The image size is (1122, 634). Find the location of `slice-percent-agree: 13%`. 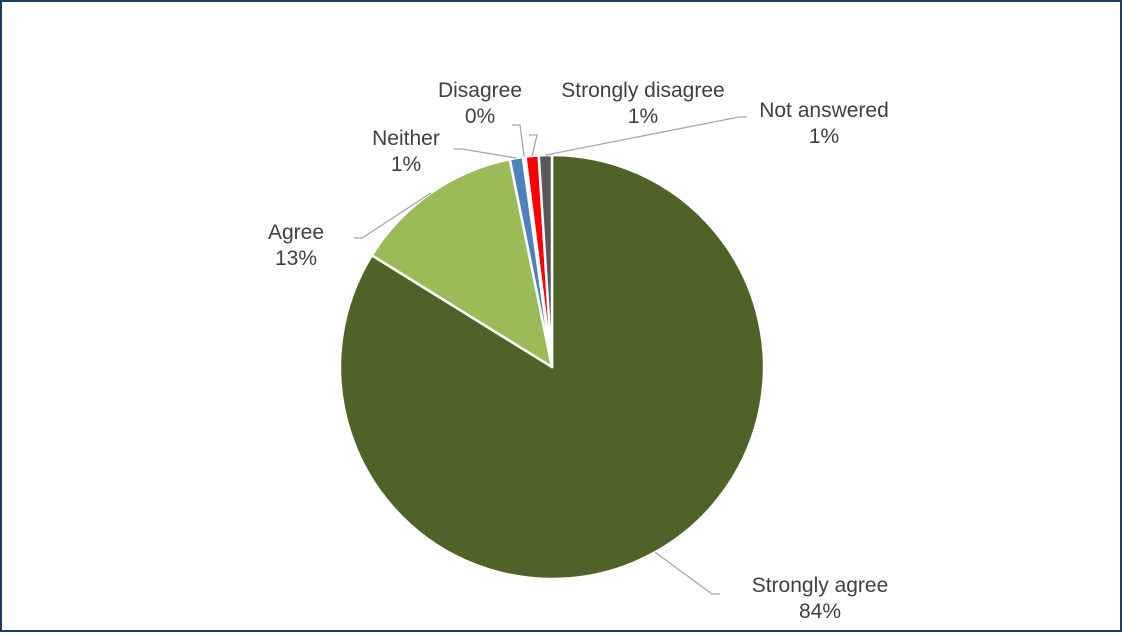

slice-percent-agree: 13% is located at coordinates (296, 258).